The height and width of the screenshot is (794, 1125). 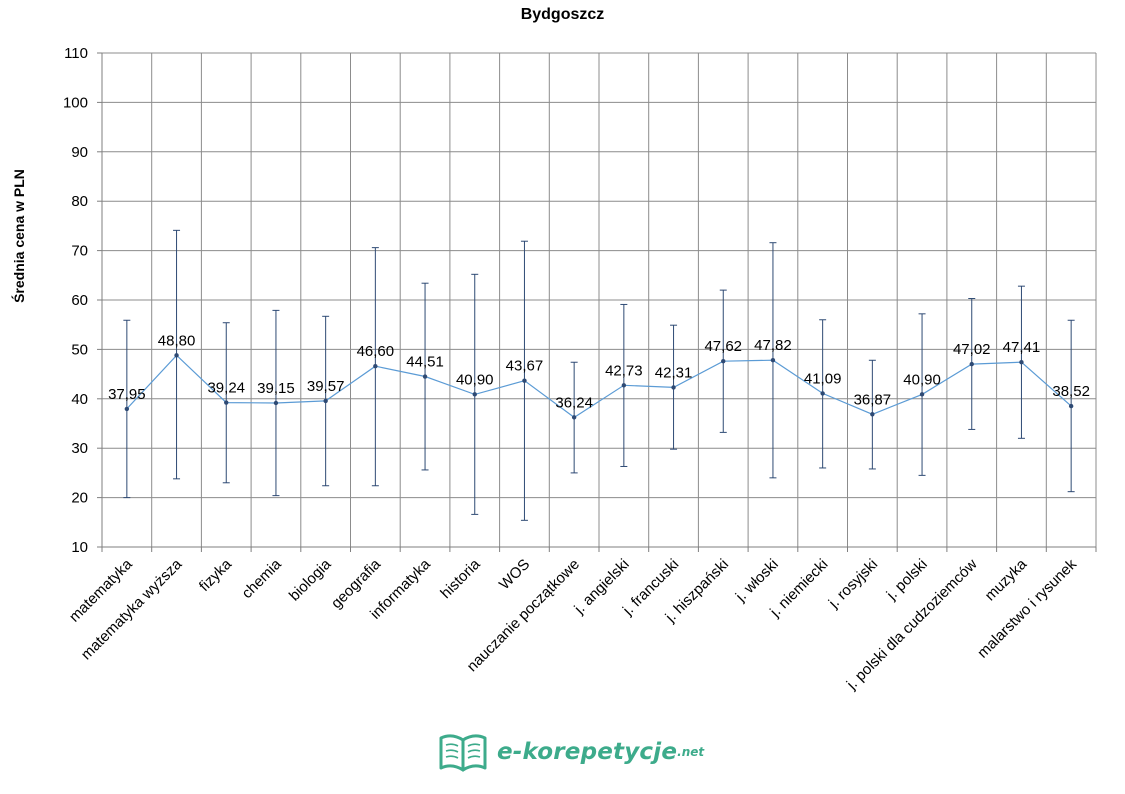 I want to click on x-tick-label: WOS, so click(x=514, y=574).